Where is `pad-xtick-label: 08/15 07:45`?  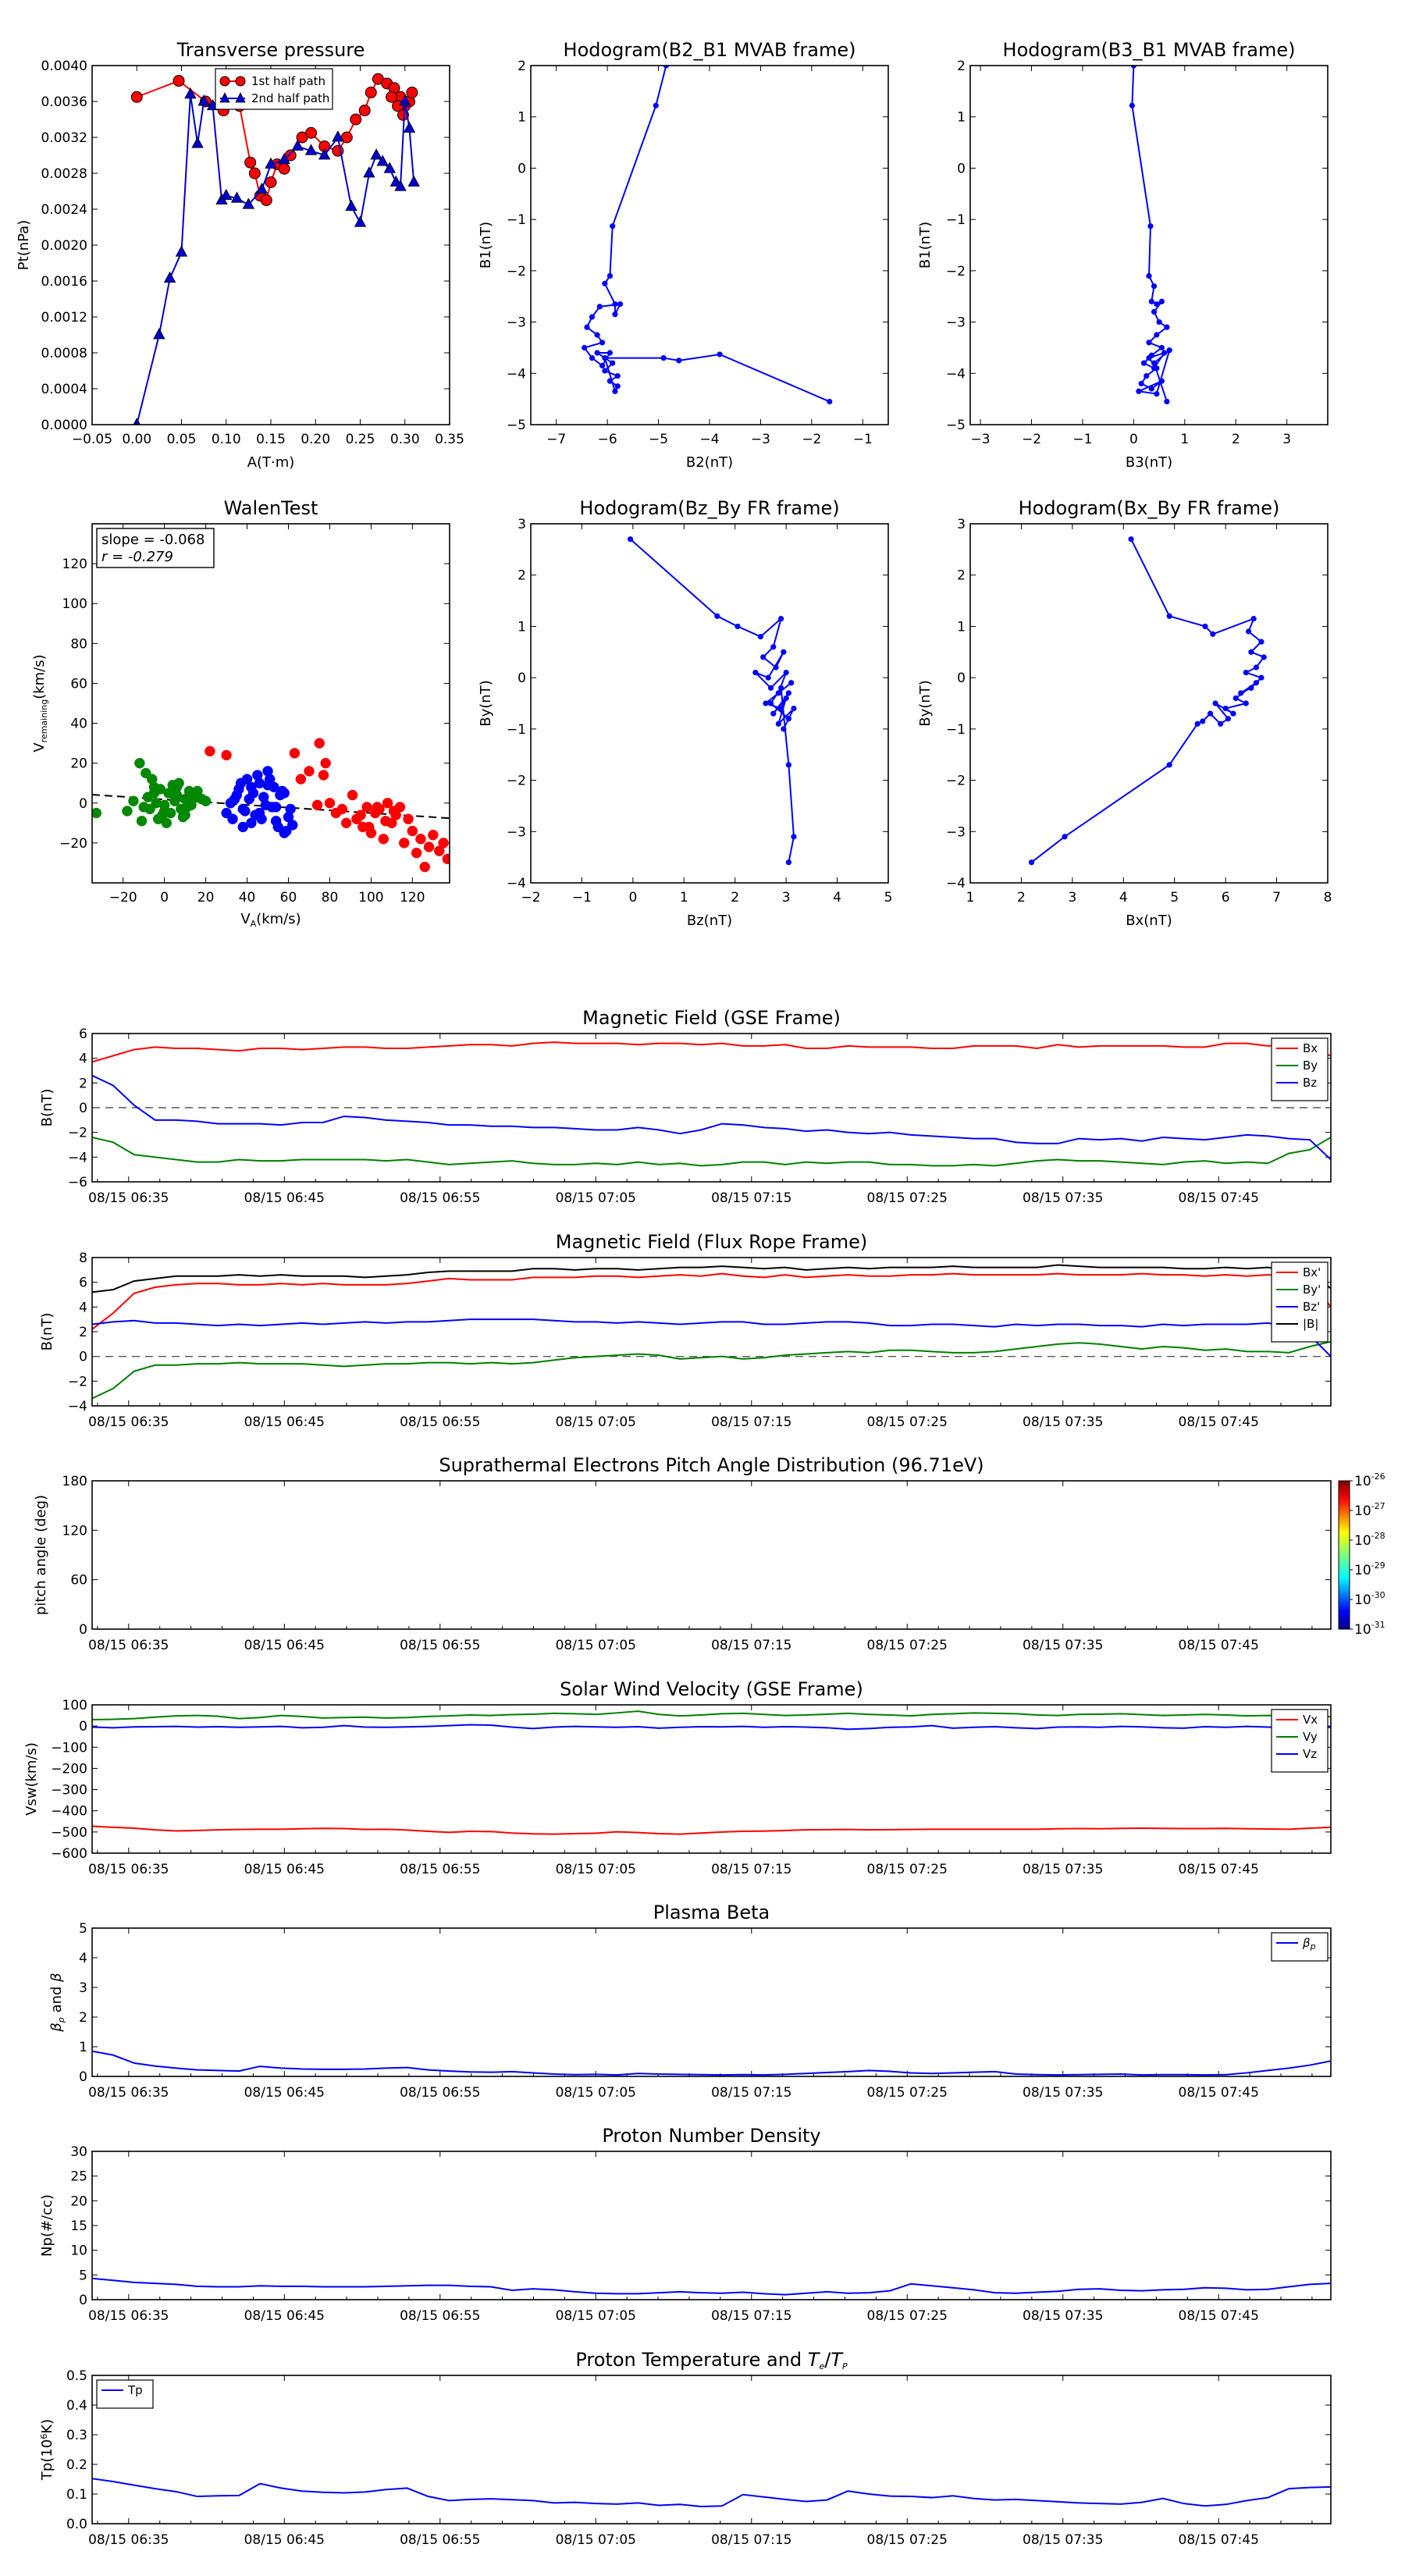 pad-xtick-label: 08/15 07:45 is located at coordinates (1219, 1645).